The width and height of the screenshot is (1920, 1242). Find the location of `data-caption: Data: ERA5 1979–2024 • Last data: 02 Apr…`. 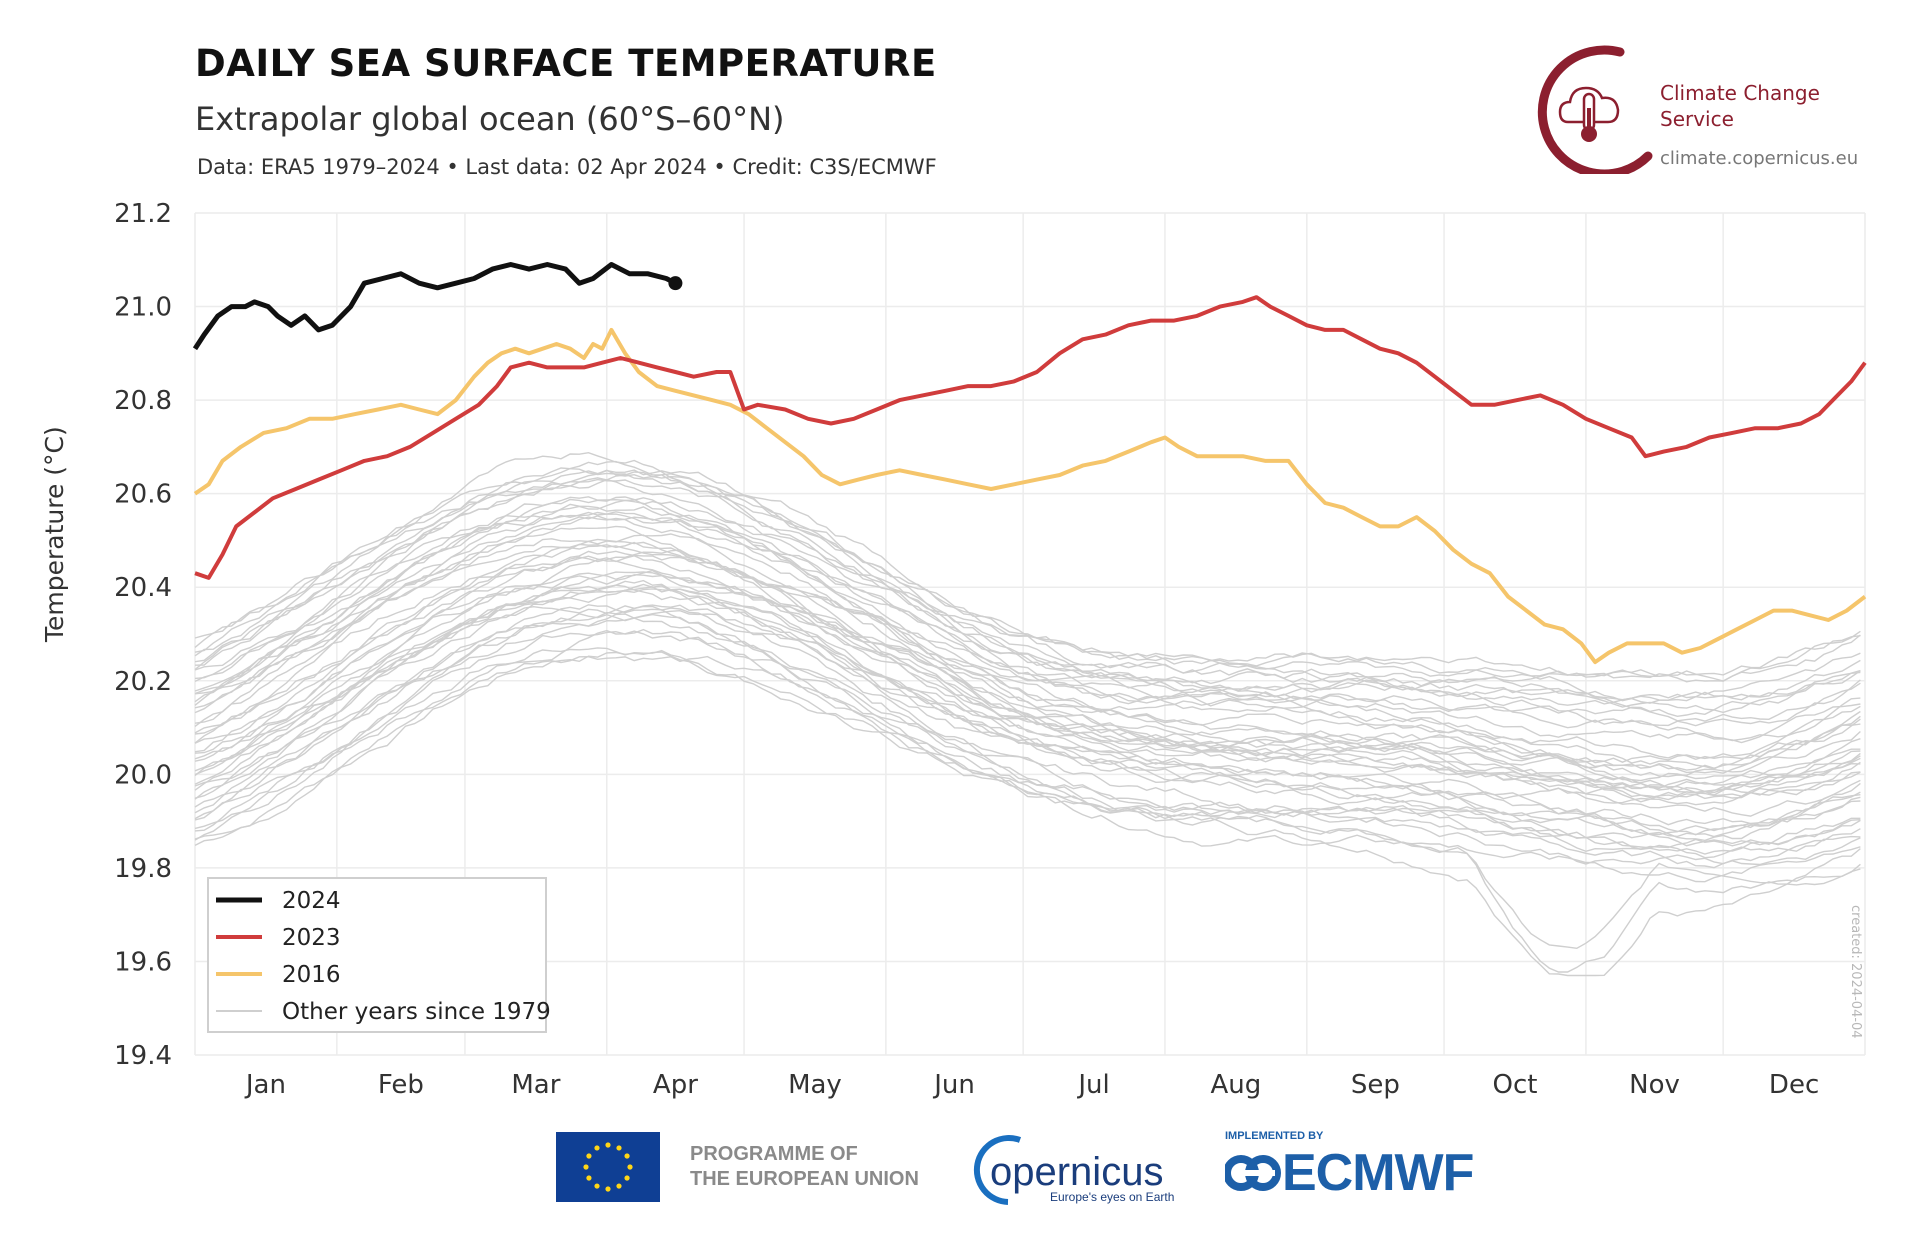

data-caption: Data: ERA5 1979–2024 • Last data: 02 Apr… is located at coordinates (567, 167).